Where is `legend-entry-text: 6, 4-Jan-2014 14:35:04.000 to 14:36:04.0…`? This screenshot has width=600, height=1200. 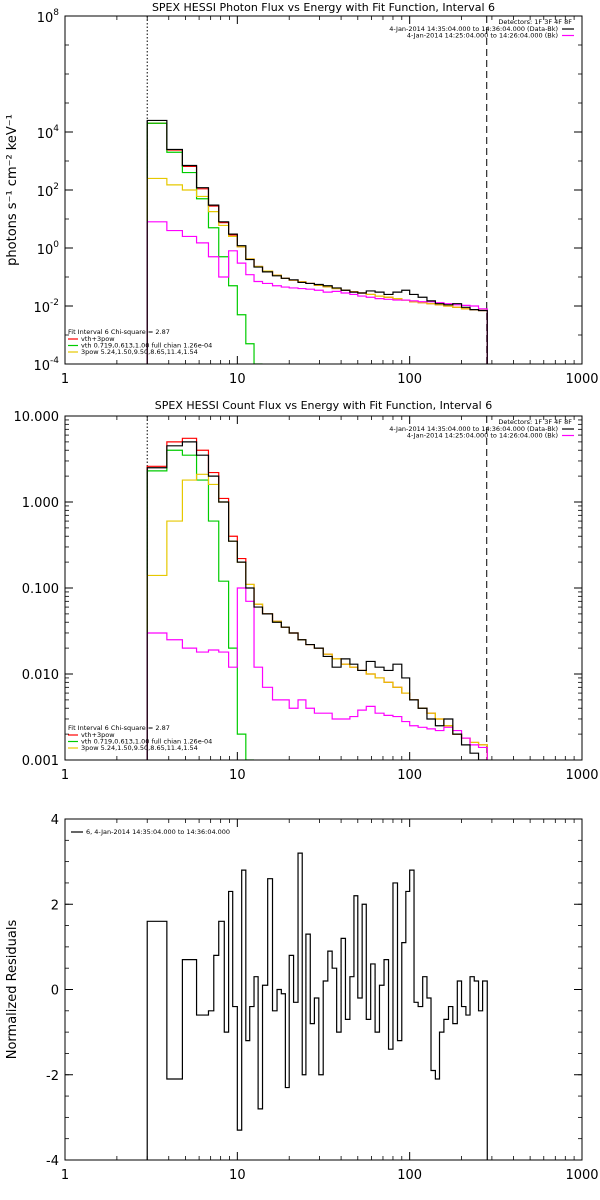 legend-entry-text: 6, 4-Jan-2014 14:35:04.000 to 14:36:04.0… is located at coordinates (158, 832).